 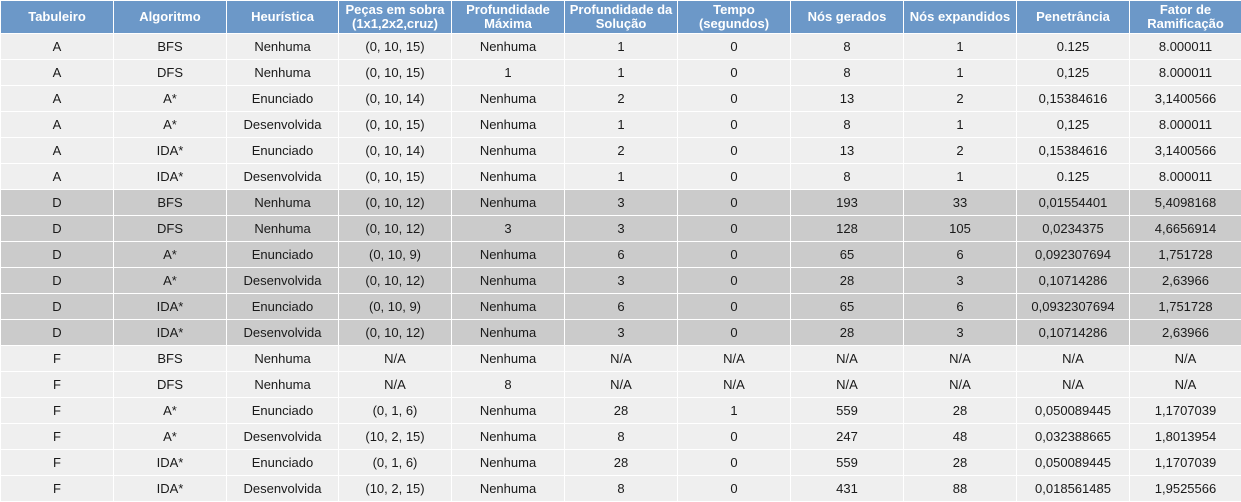 I want to click on cell-nos-expandidos: 6, so click(x=960, y=255).